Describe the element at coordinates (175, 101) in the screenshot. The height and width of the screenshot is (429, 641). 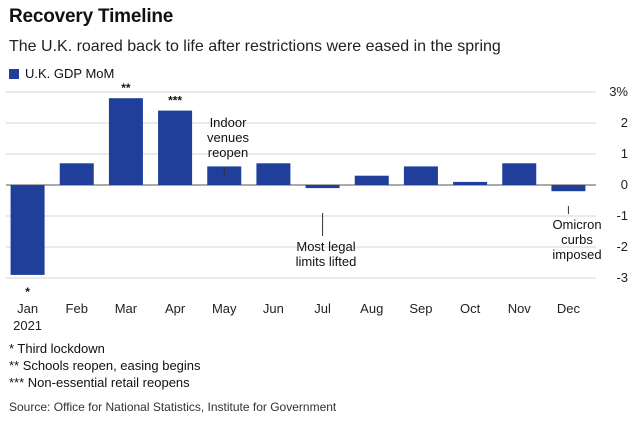
I see `bar-marker: ***` at that location.